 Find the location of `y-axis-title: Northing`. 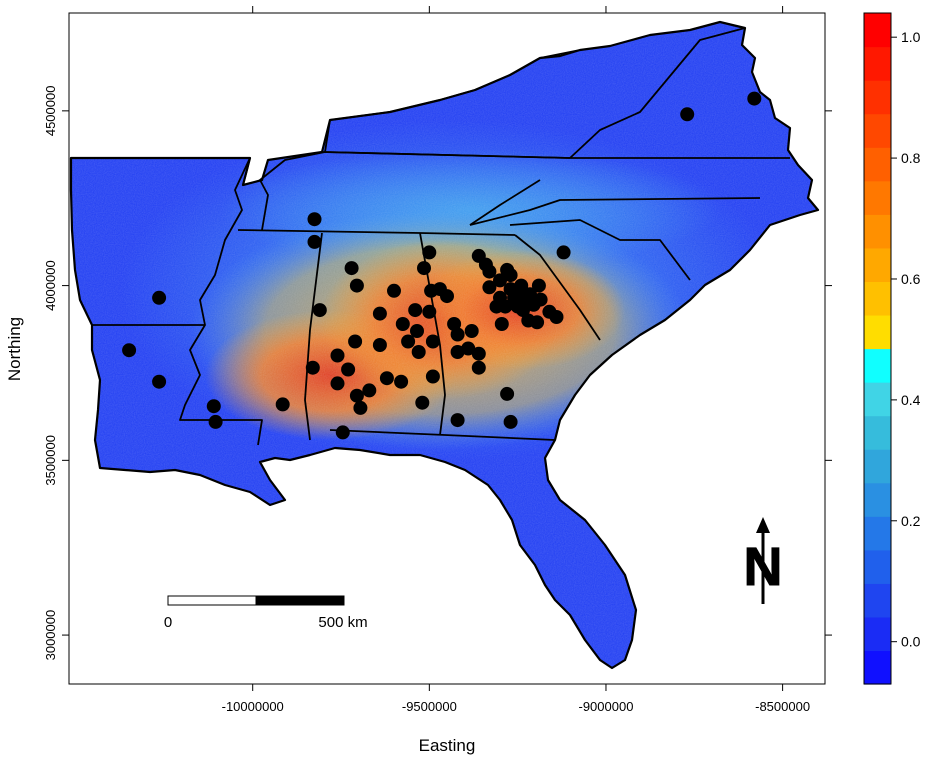

y-axis-title: Northing is located at coordinates (14, 349).